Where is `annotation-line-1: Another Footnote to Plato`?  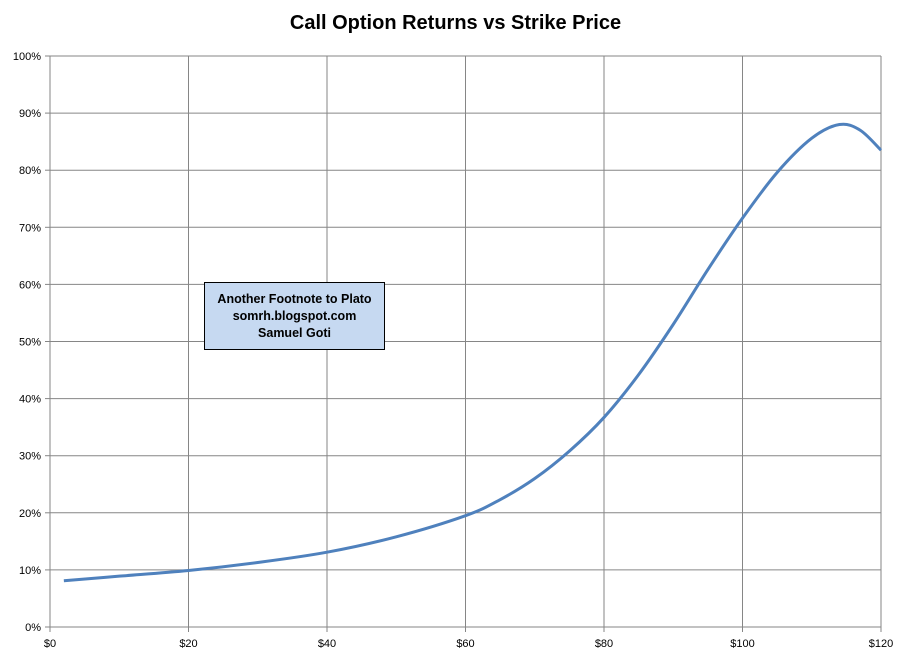
annotation-line-1: Another Footnote to Plato is located at coordinates (294, 298).